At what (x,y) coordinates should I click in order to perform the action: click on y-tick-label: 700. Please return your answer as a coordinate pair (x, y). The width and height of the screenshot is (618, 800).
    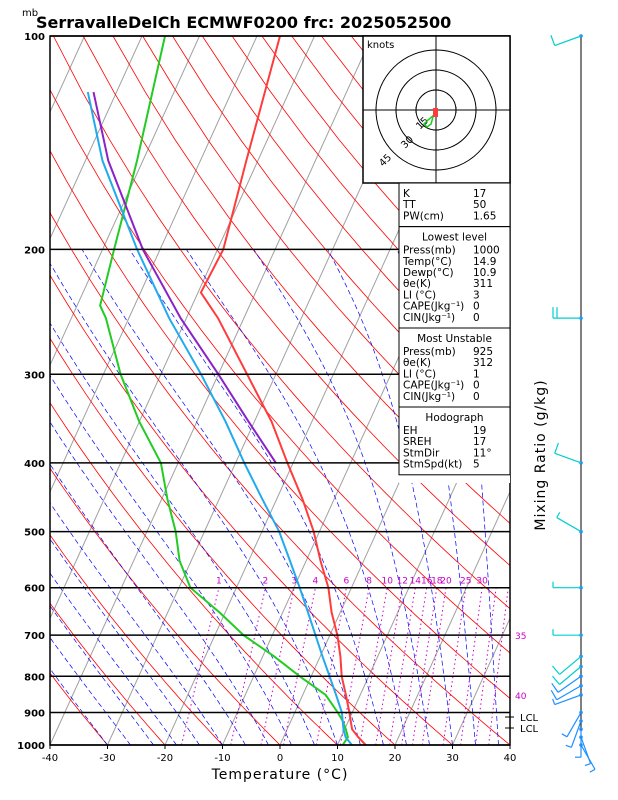
    Looking at the image, I should click on (34, 636).